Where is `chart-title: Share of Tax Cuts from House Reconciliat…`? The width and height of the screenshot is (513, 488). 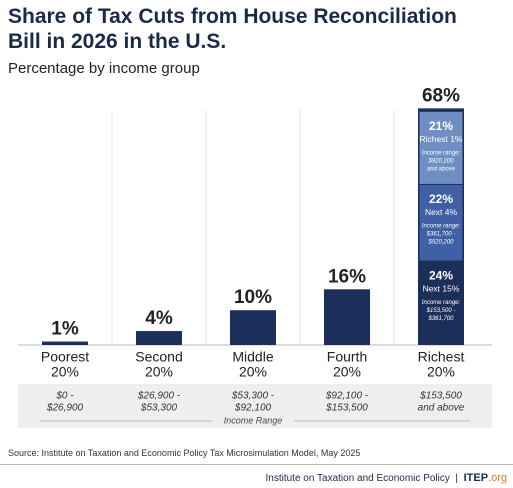
chart-title: Share of Tax Cuts from House Reconciliat… is located at coordinates (232, 29).